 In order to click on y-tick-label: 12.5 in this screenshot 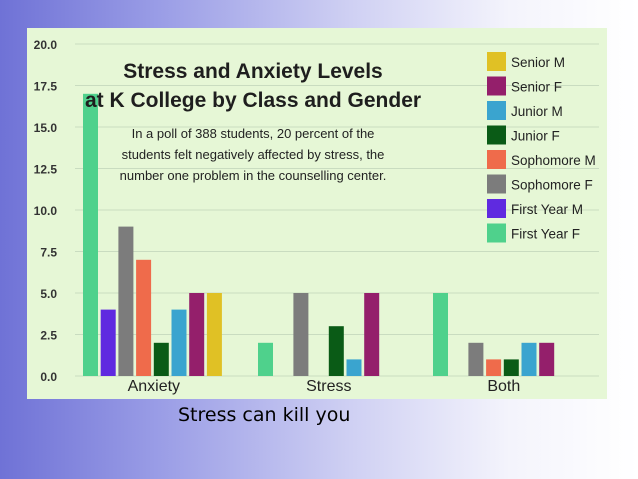, I will do `click(46, 170)`.